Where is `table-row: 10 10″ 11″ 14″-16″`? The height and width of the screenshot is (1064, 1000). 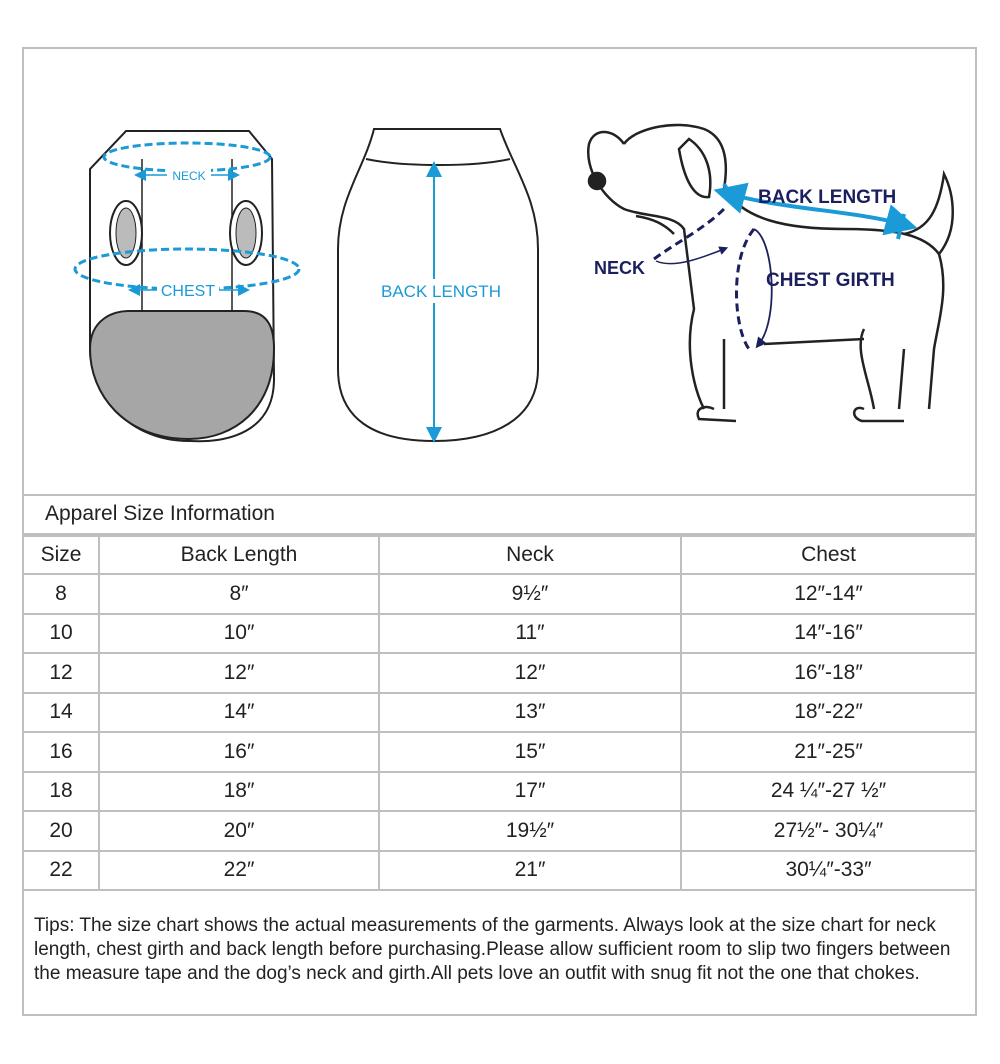
table-row: 10 10″ 11″ 14″-16″ is located at coordinates (499, 633).